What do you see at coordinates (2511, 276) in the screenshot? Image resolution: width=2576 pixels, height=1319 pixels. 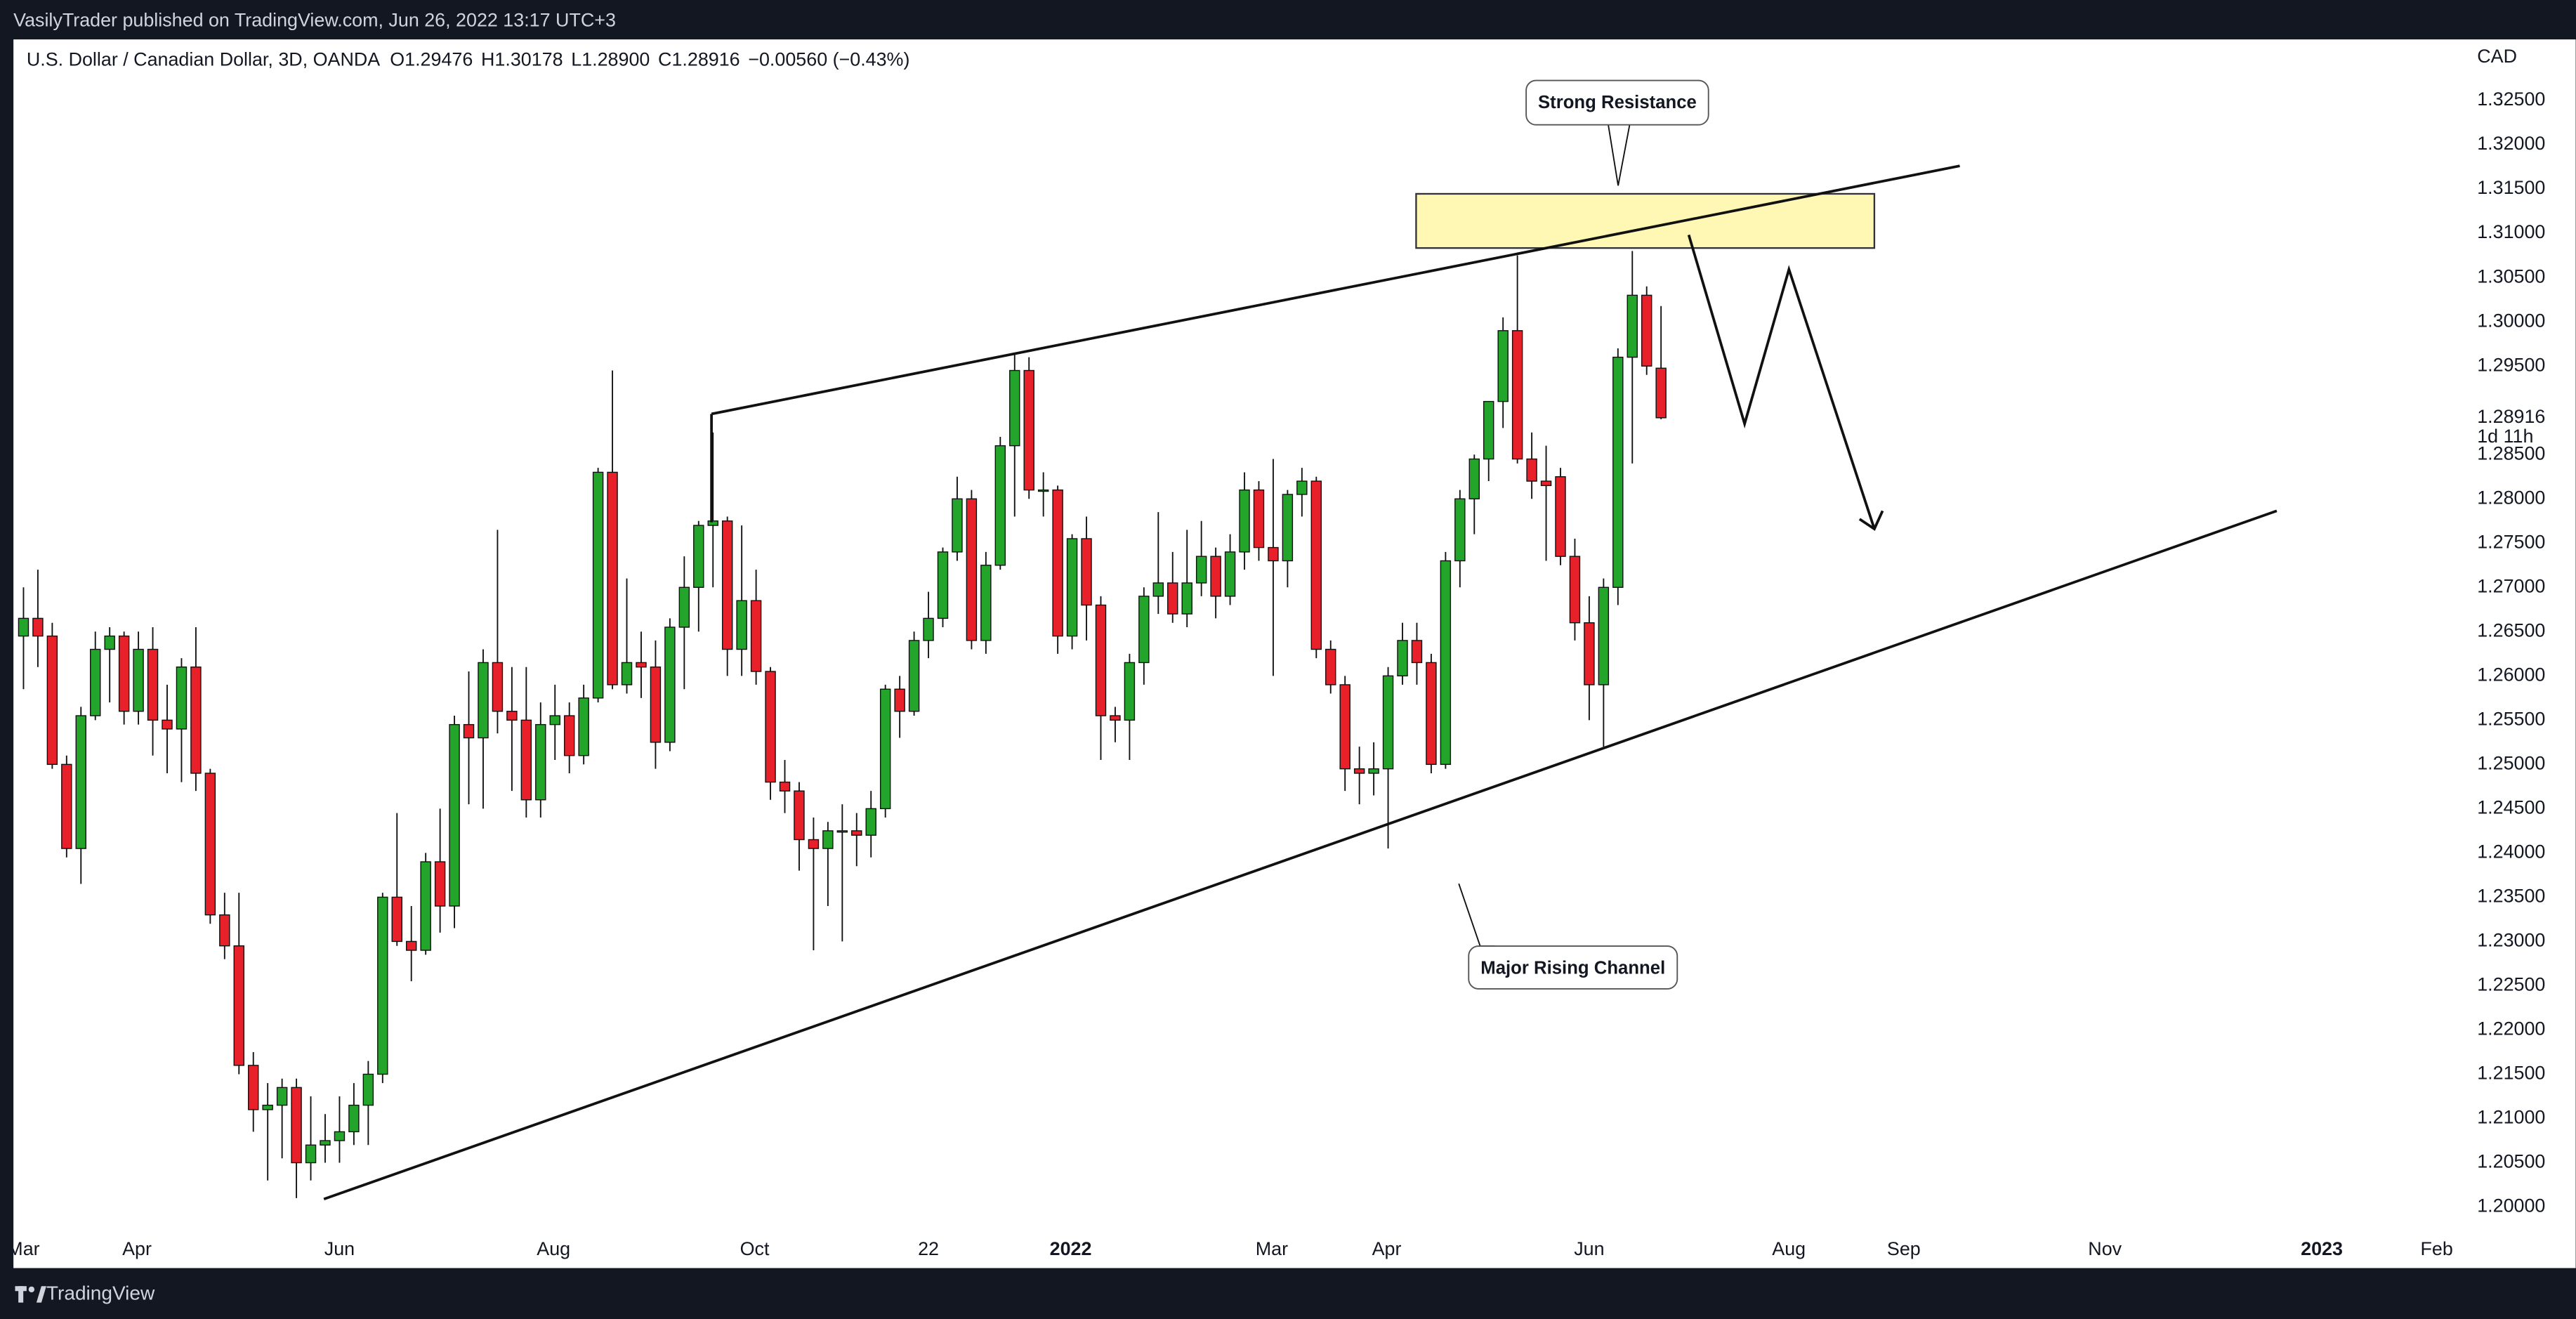 I see `y-tick-label: 1.30500` at bounding box center [2511, 276].